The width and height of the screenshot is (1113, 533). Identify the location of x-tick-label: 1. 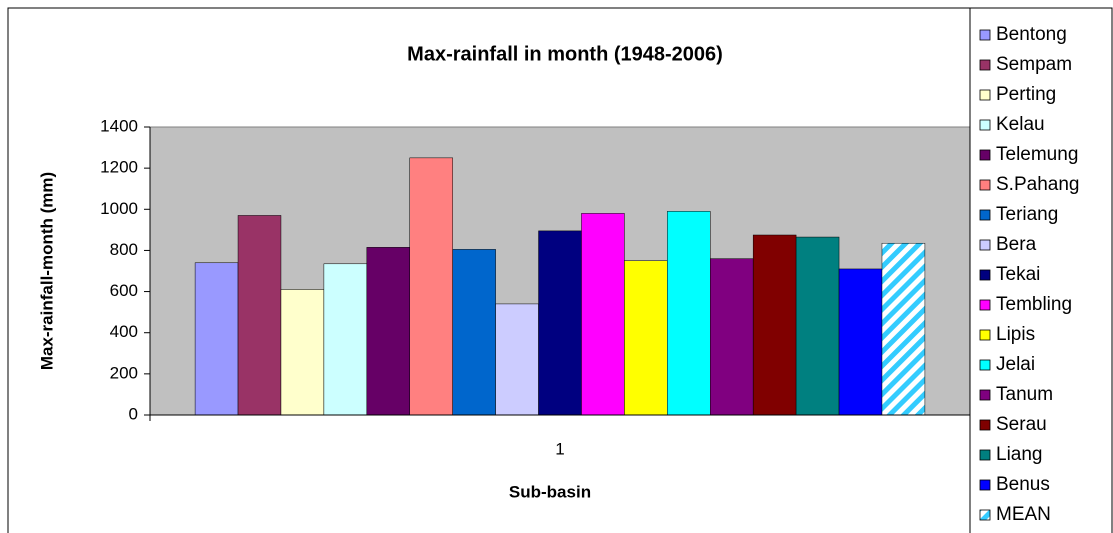
(559, 448).